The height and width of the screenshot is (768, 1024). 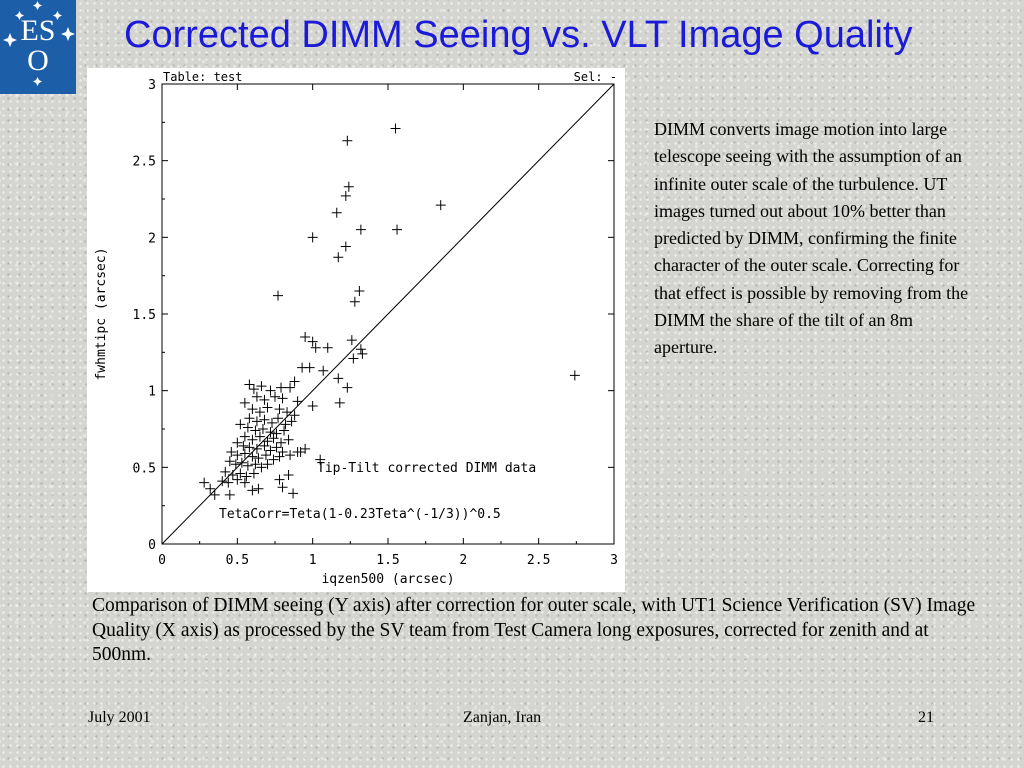 What do you see at coordinates (144, 468) in the screenshot?
I see `y-tick-label: 0.5` at bounding box center [144, 468].